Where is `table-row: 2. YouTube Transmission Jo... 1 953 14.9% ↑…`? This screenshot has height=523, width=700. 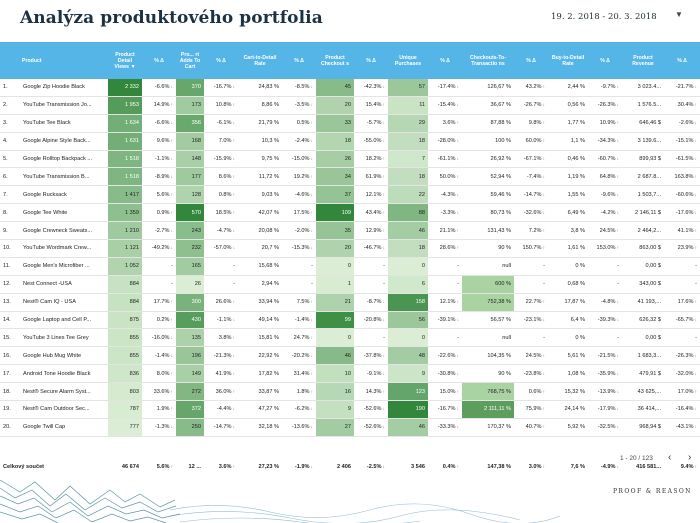 table-row: 2. YouTube Transmission Jo... 1 953 14.9% ↑… is located at coordinates (350, 105).